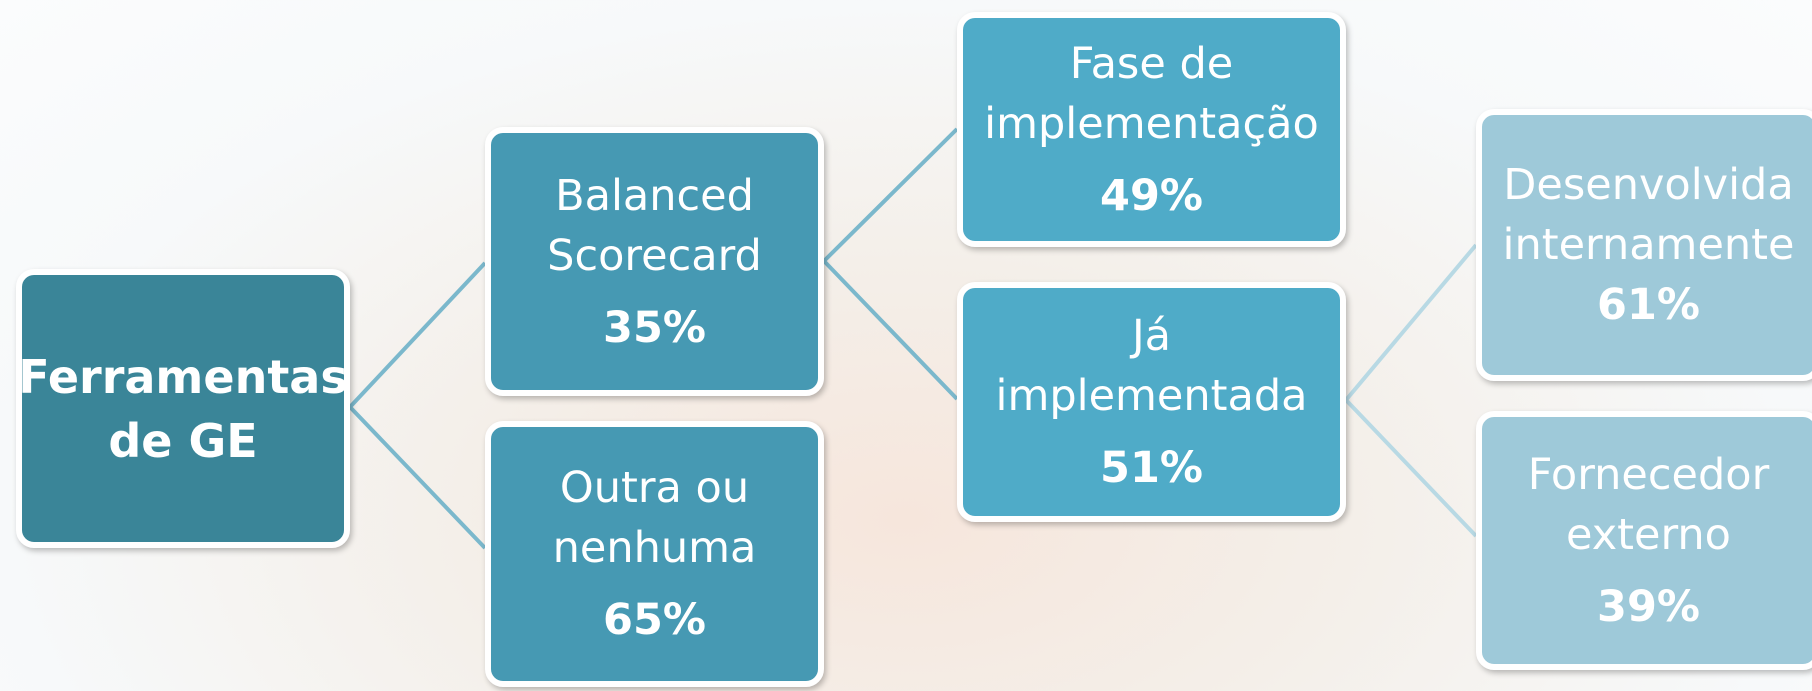 The width and height of the screenshot is (1812, 691). I want to click on node-value: 65%, so click(654, 620).